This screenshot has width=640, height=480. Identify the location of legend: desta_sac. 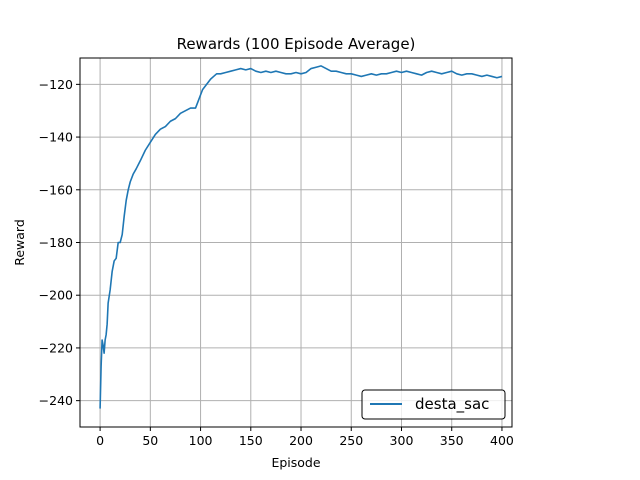
(433, 404).